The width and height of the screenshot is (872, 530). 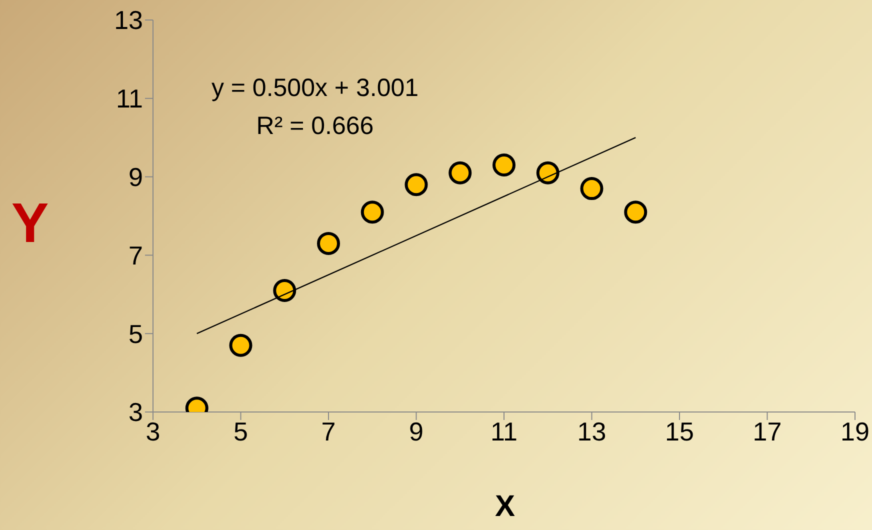 What do you see at coordinates (767, 431) in the screenshot?
I see `x-tick-label: 17` at bounding box center [767, 431].